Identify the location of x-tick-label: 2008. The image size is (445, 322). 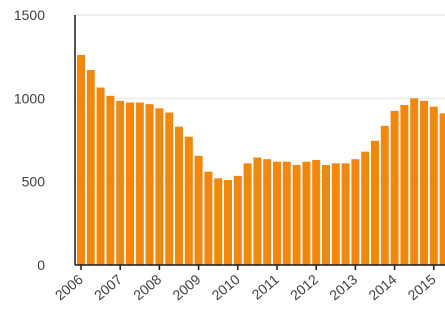
(147, 287).